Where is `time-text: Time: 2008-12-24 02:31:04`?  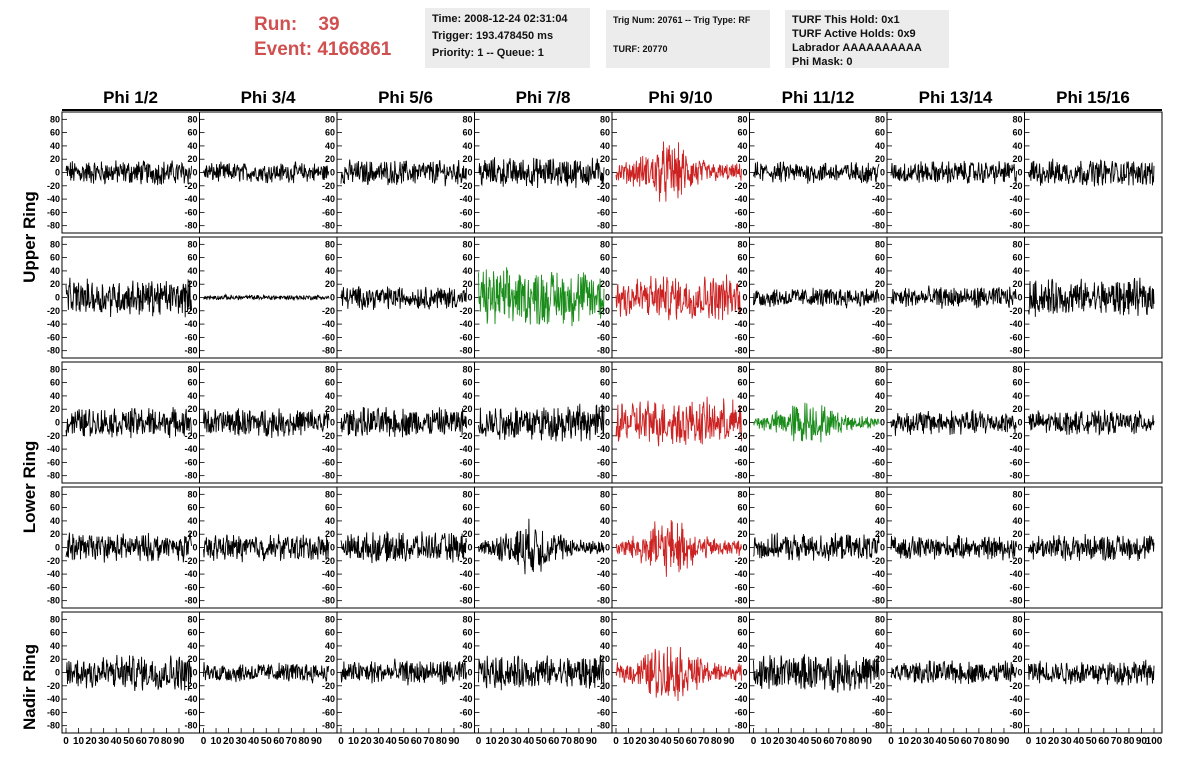
time-text: Time: 2008-12-24 02:31:04 is located at coordinates (500, 19).